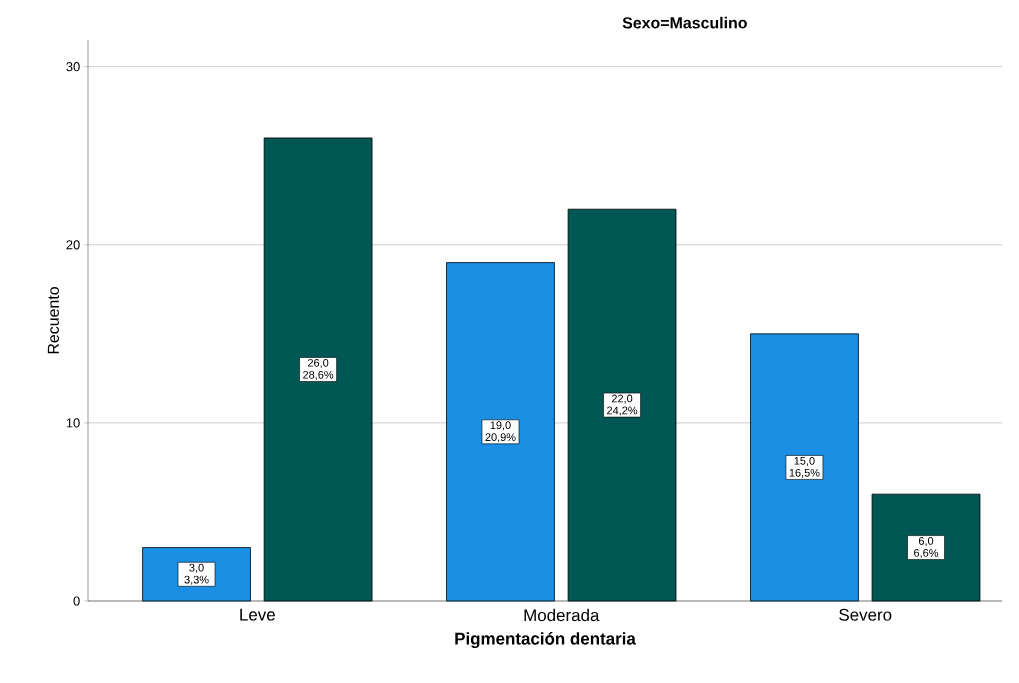 The width and height of the screenshot is (1019, 683). What do you see at coordinates (73, 423) in the screenshot?
I see `y-tick-label: 10` at bounding box center [73, 423].